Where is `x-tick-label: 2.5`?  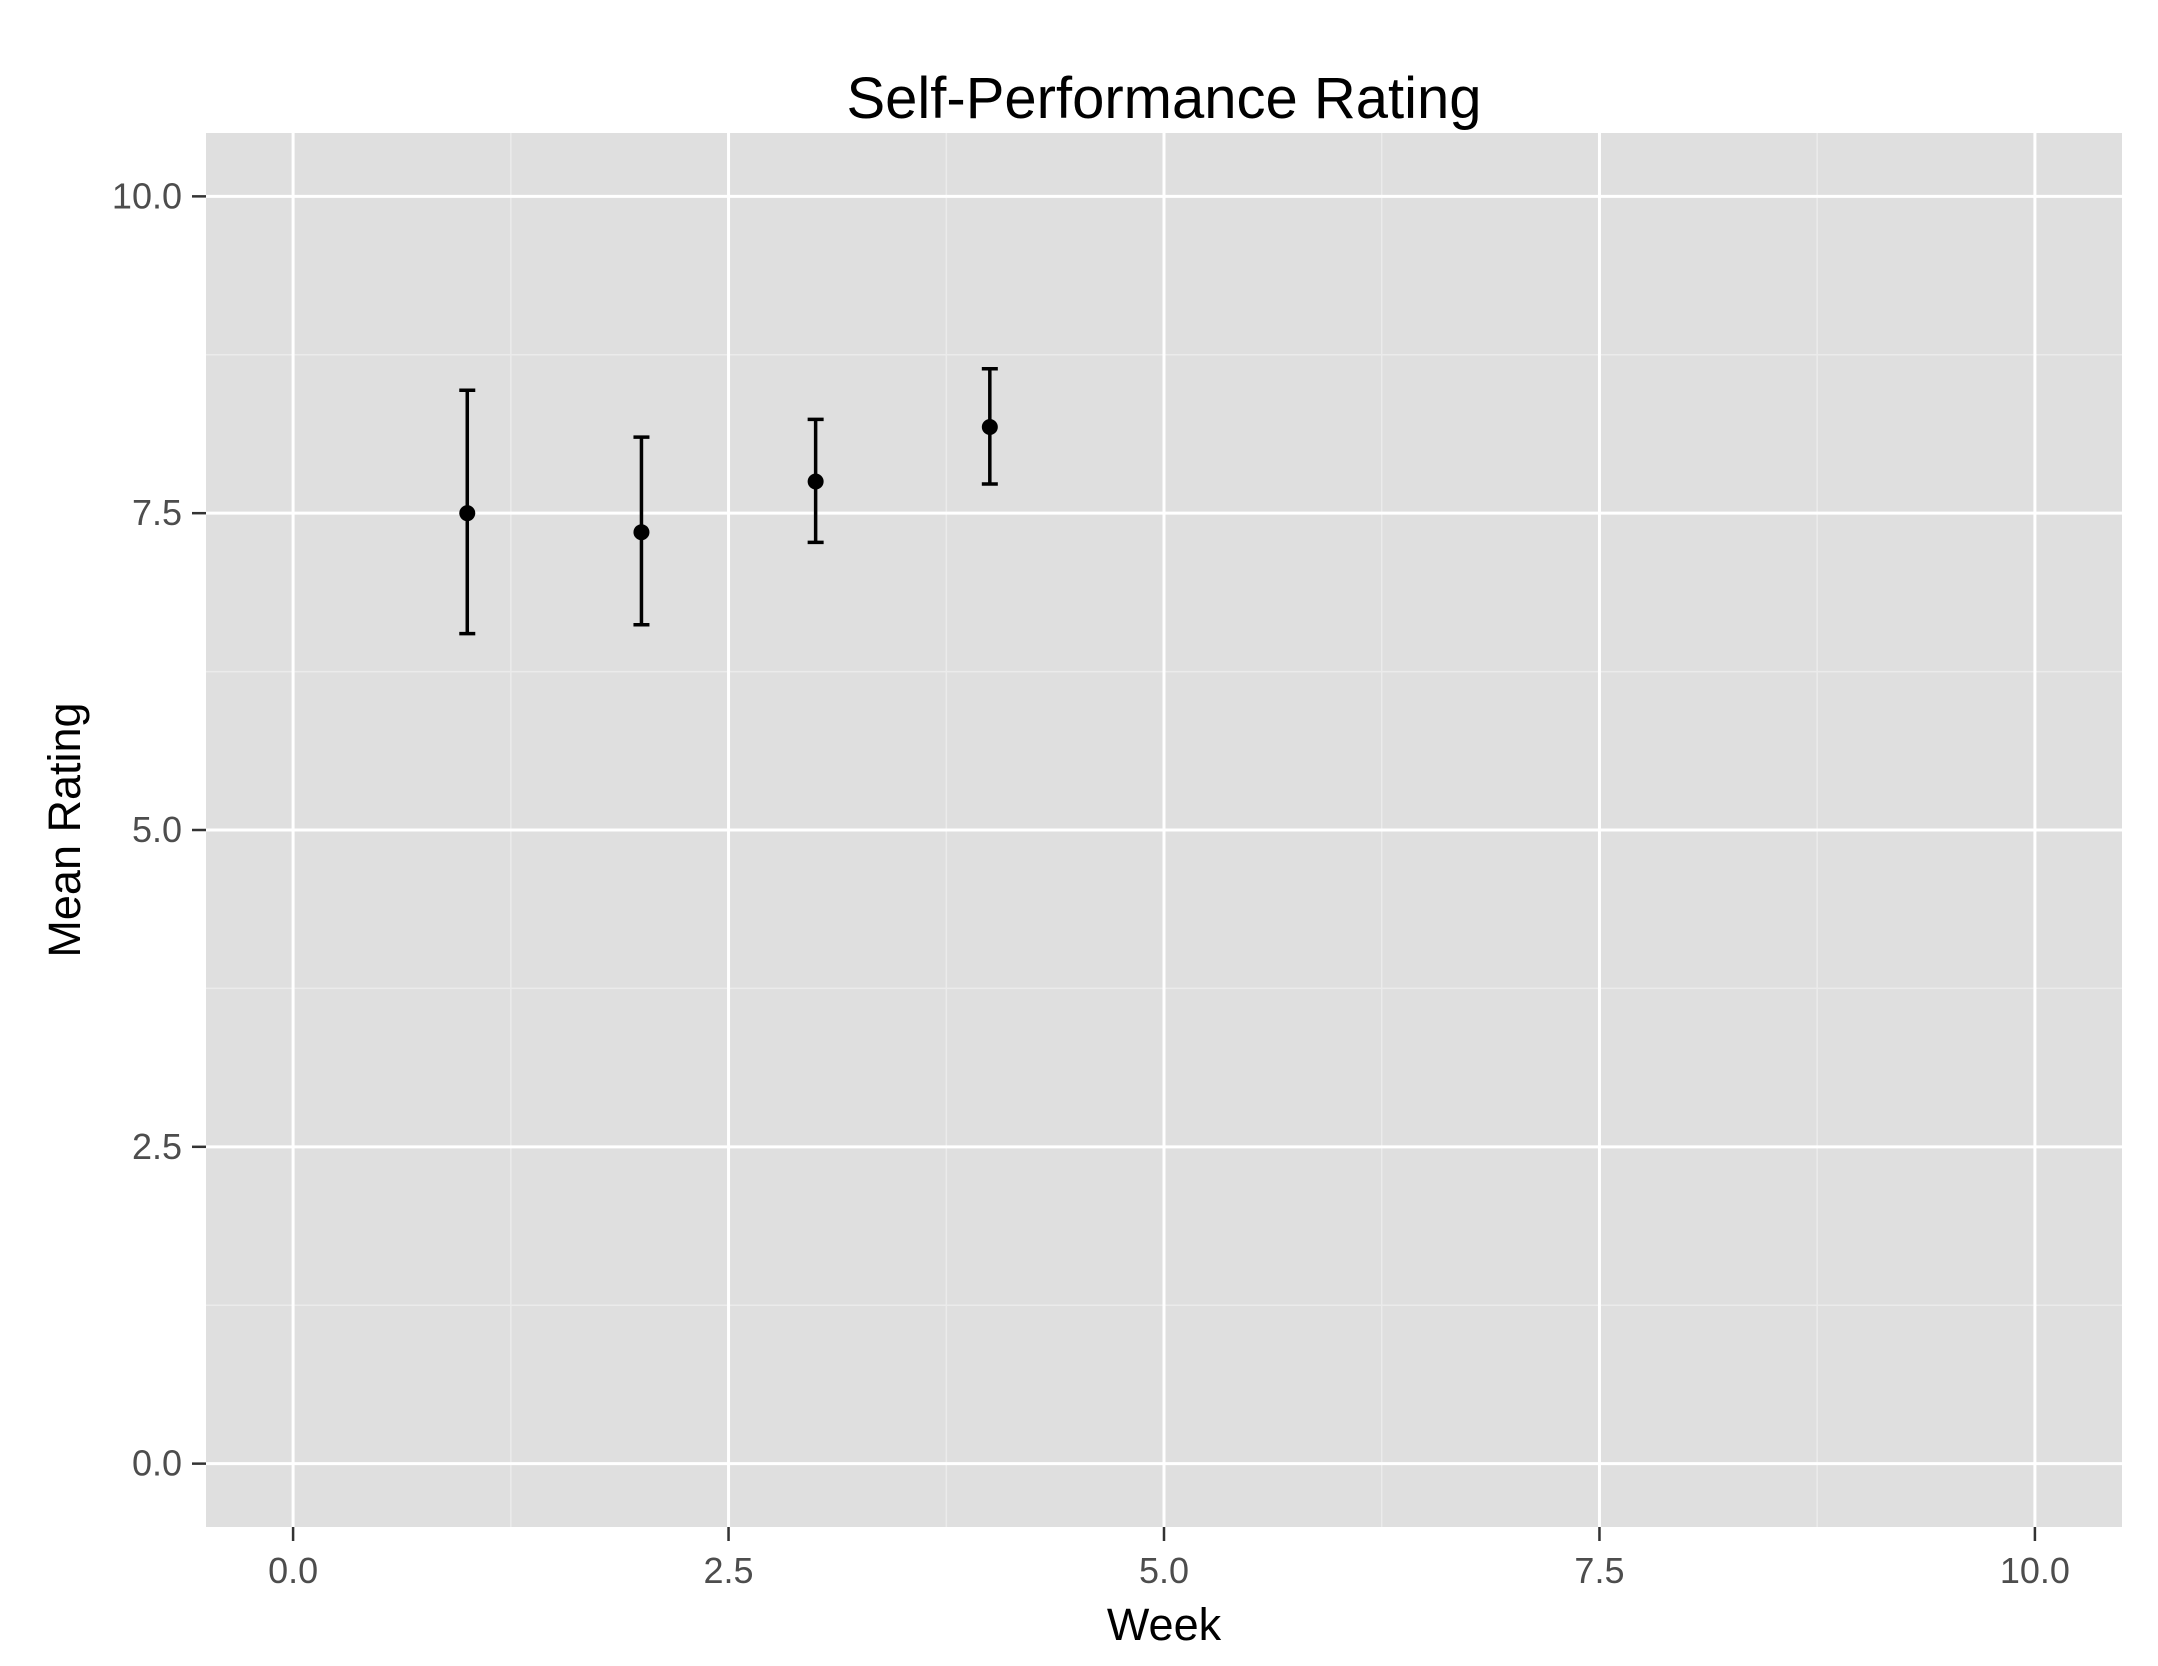 x-tick-label: 2.5 is located at coordinates (729, 1570).